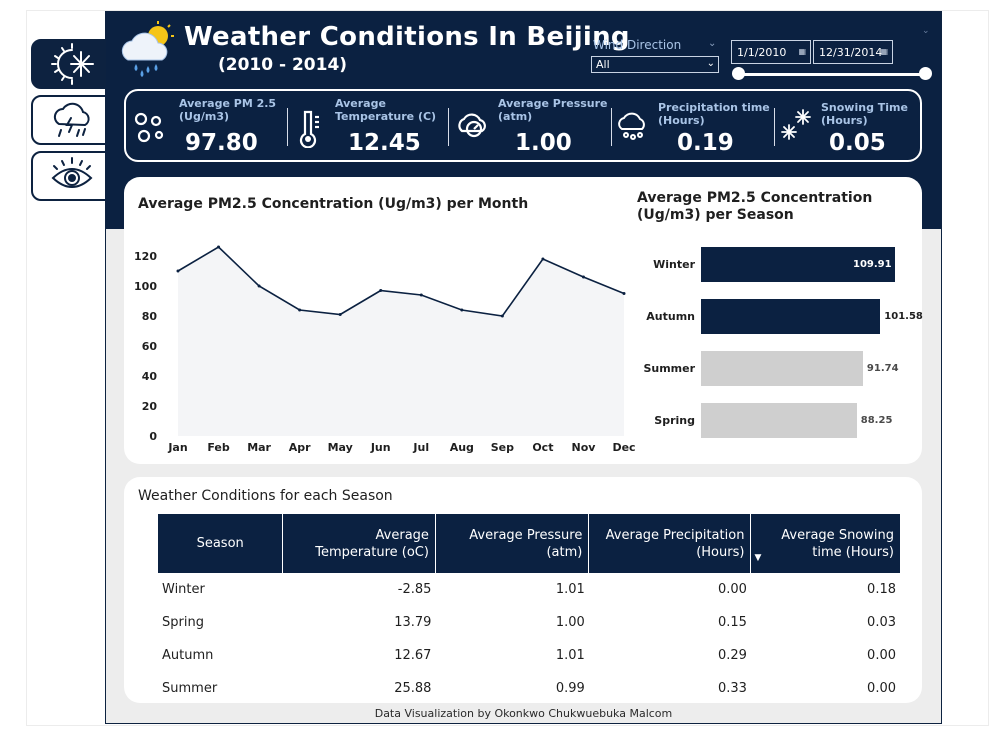 The width and height of the screenshot is (999, 743). What do you see at coordinates (188, 655) in the screenshot?
I see `table-cell-season: Autumn` at bounding box center [188, 655].